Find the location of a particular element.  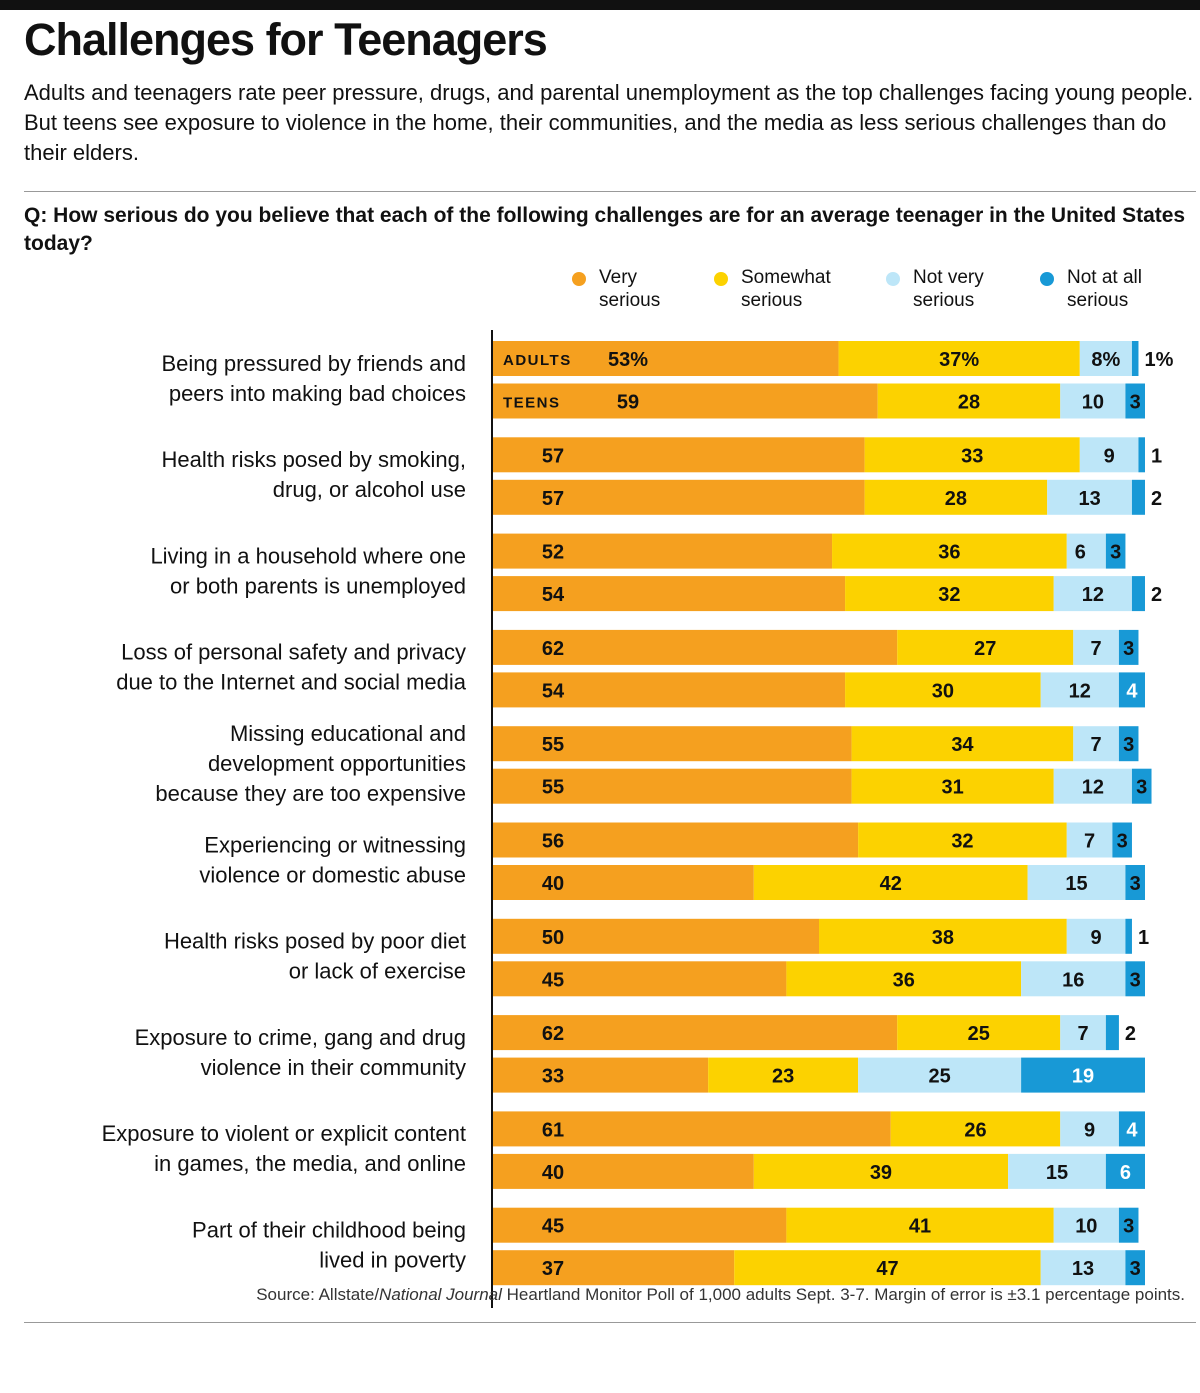

value-label-exposure-to-crime-gang-and-drug-violence-adults-not-very-serious: 7 is located at coordinates (1082, 1034).